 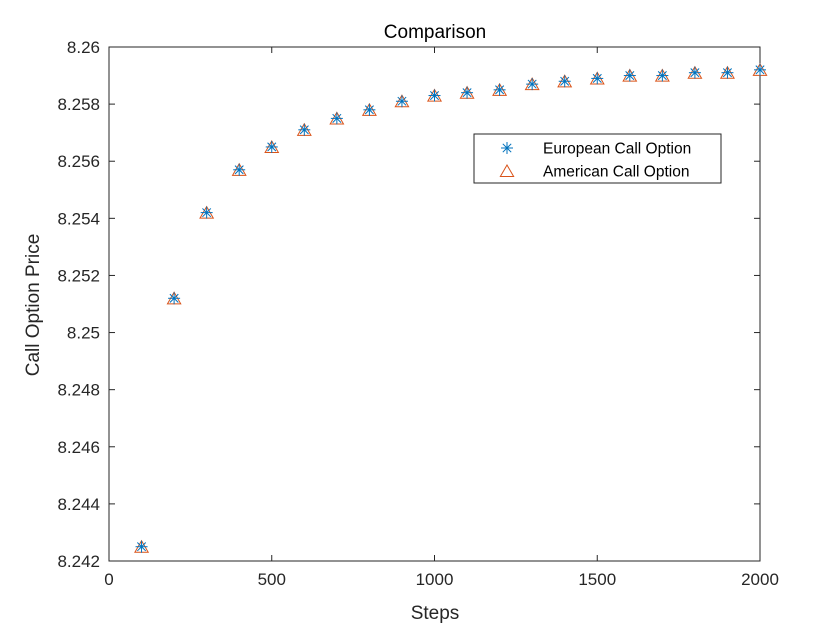 What do you see at coordinates (616, 172) in the screenshot?
I see `legend-label: American Call Option` at bounding box center [616, 172].